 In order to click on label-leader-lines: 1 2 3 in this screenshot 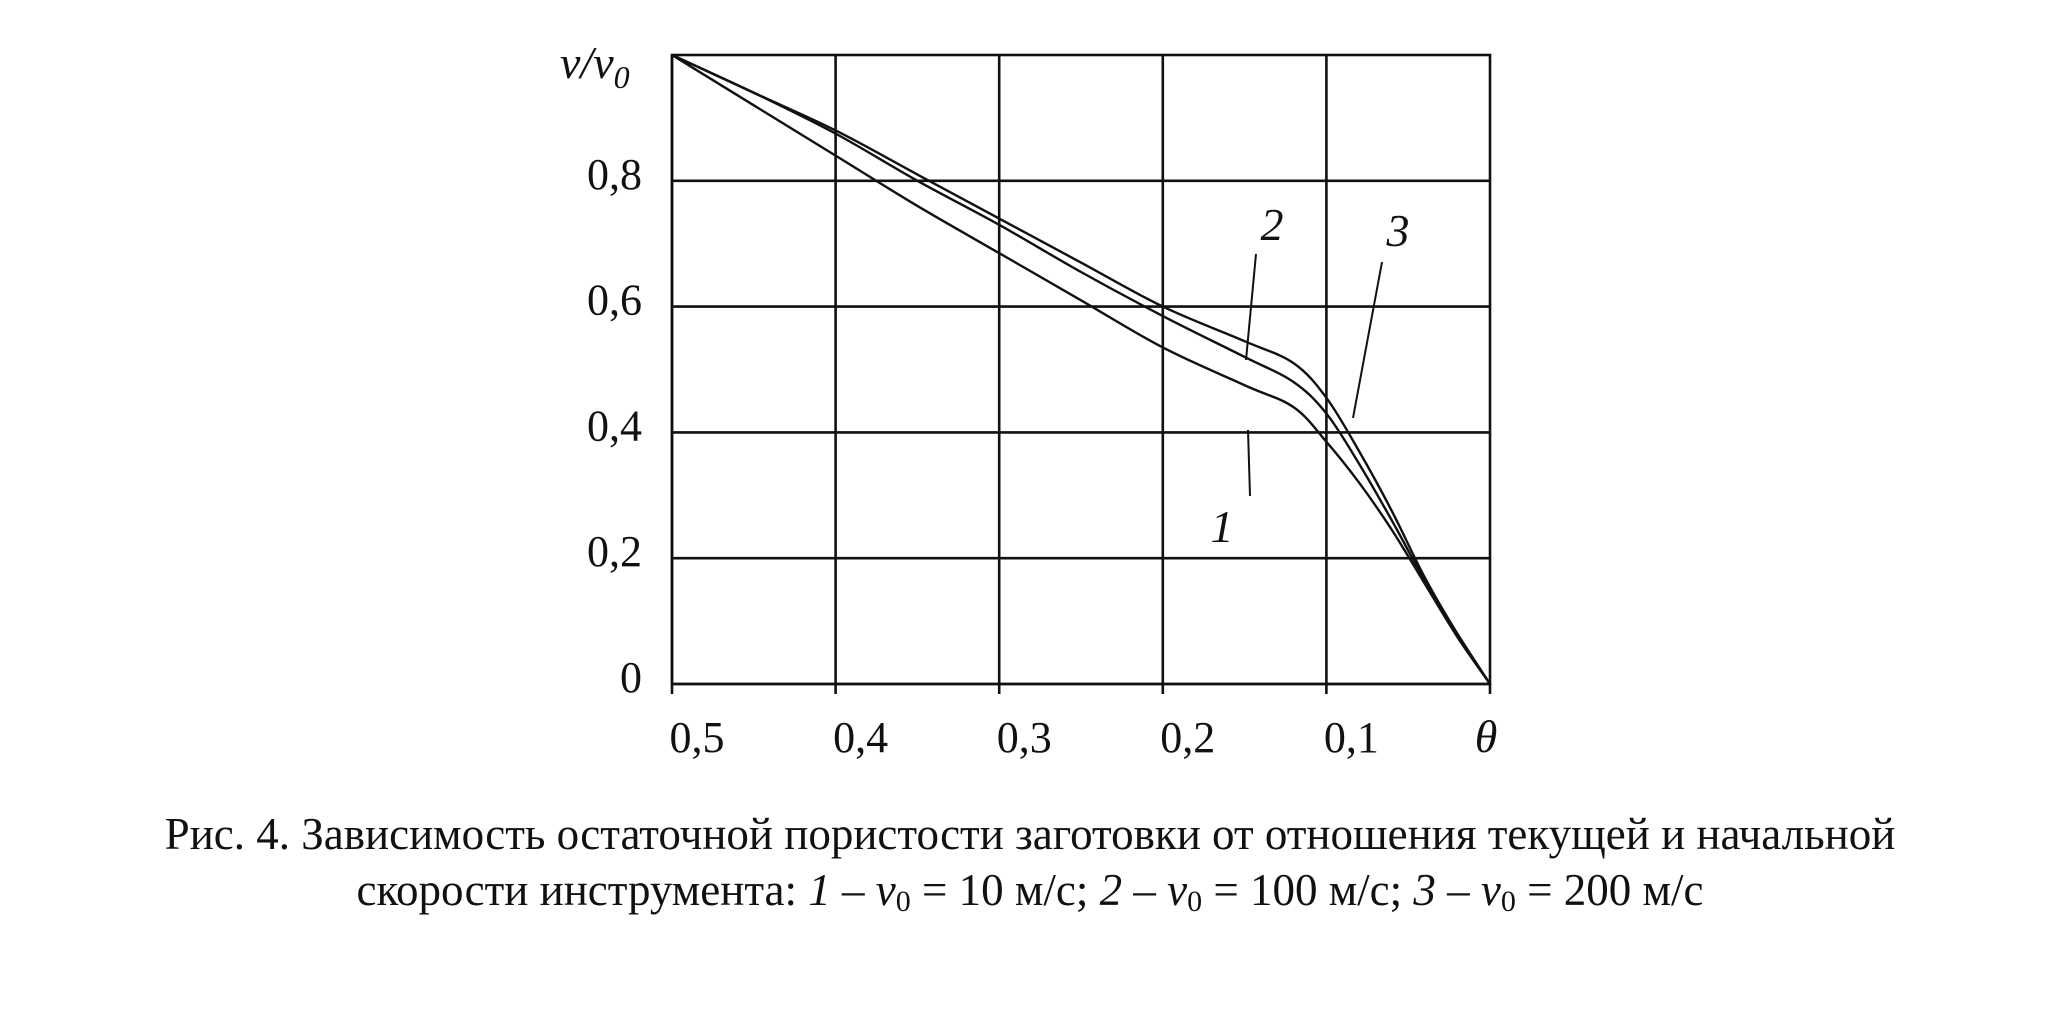, I will do `click(1310, 375)`.